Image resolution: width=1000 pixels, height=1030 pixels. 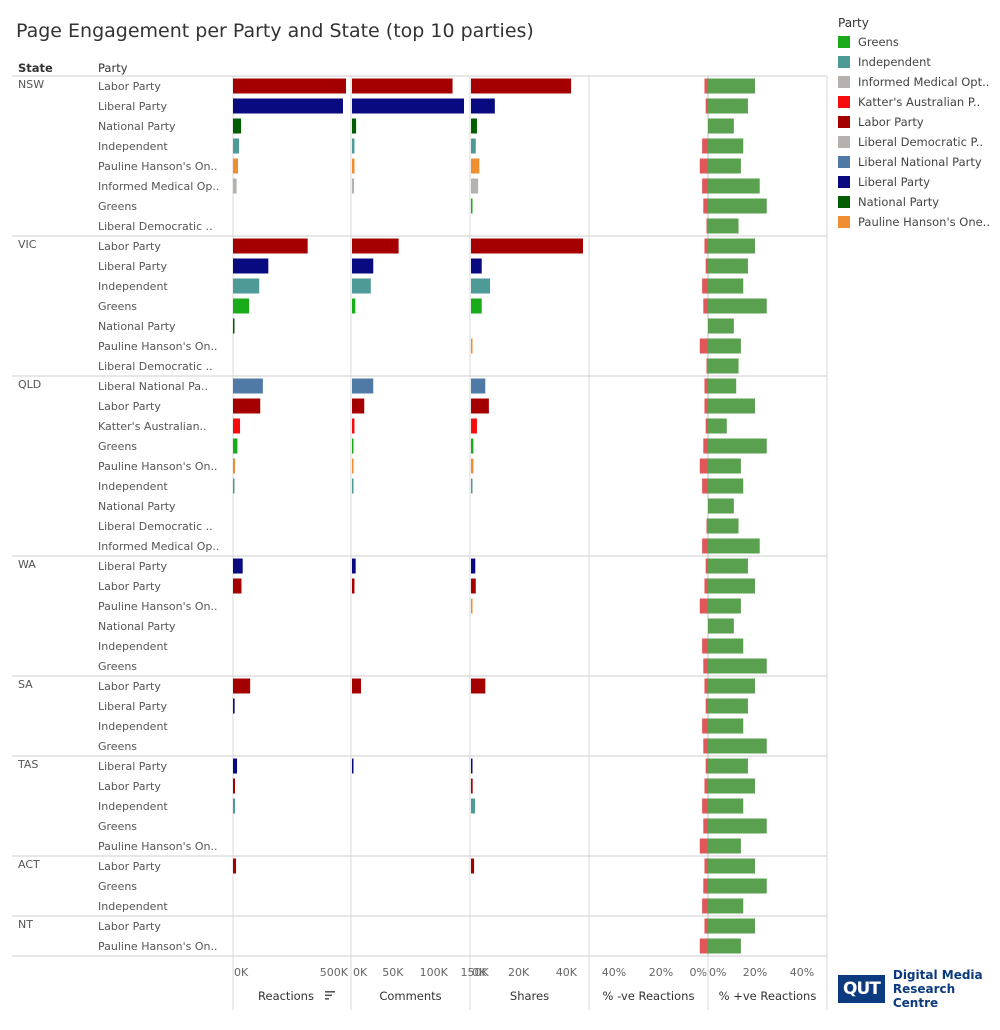 What do you see at coordinates (891, 122) in the screenshot?
I see `legend-label: Labor Party` at bounding box center [891, 122].